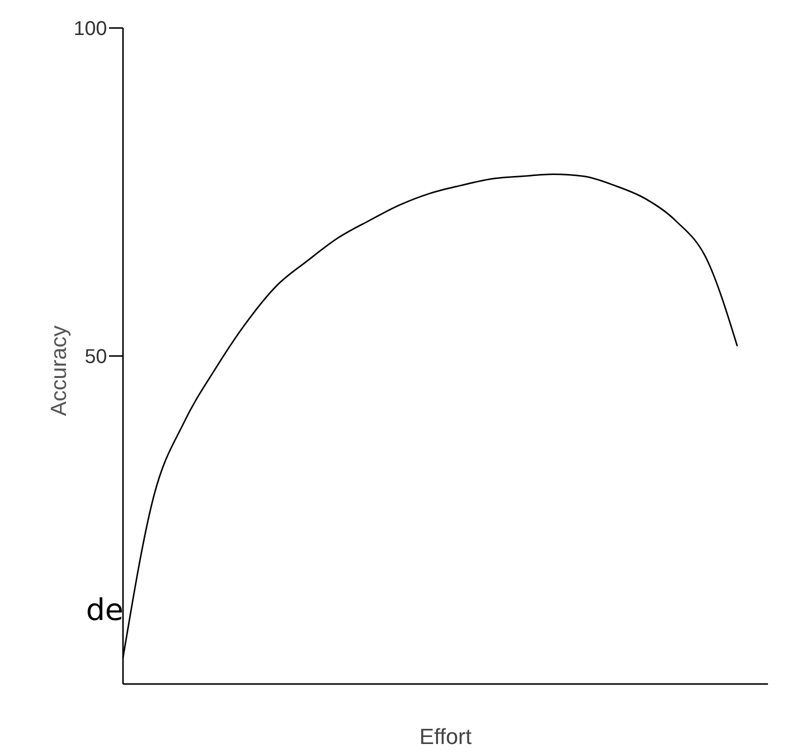 The image size is (797, 754). Describe the element at coordinates (445, 736) in the screenshot. I see `x-axis-title: Effort` at that location.